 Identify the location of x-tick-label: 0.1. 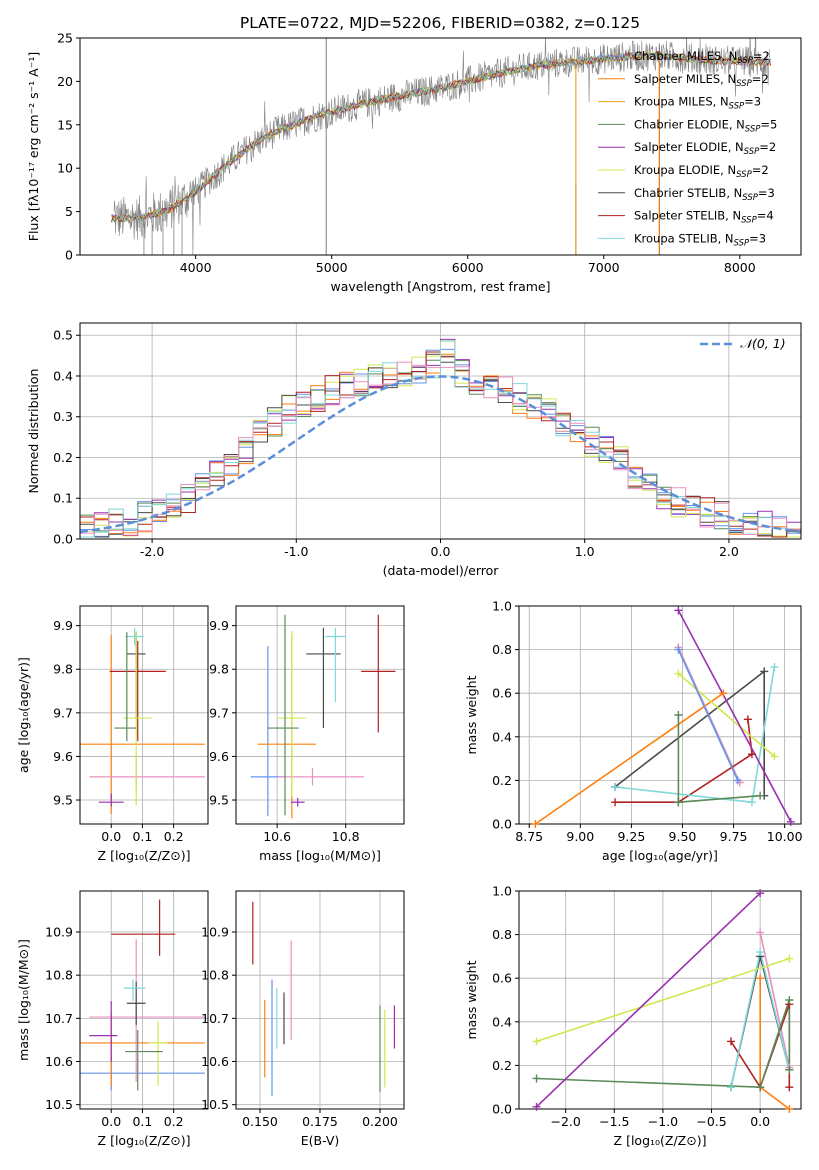
(142, 836).